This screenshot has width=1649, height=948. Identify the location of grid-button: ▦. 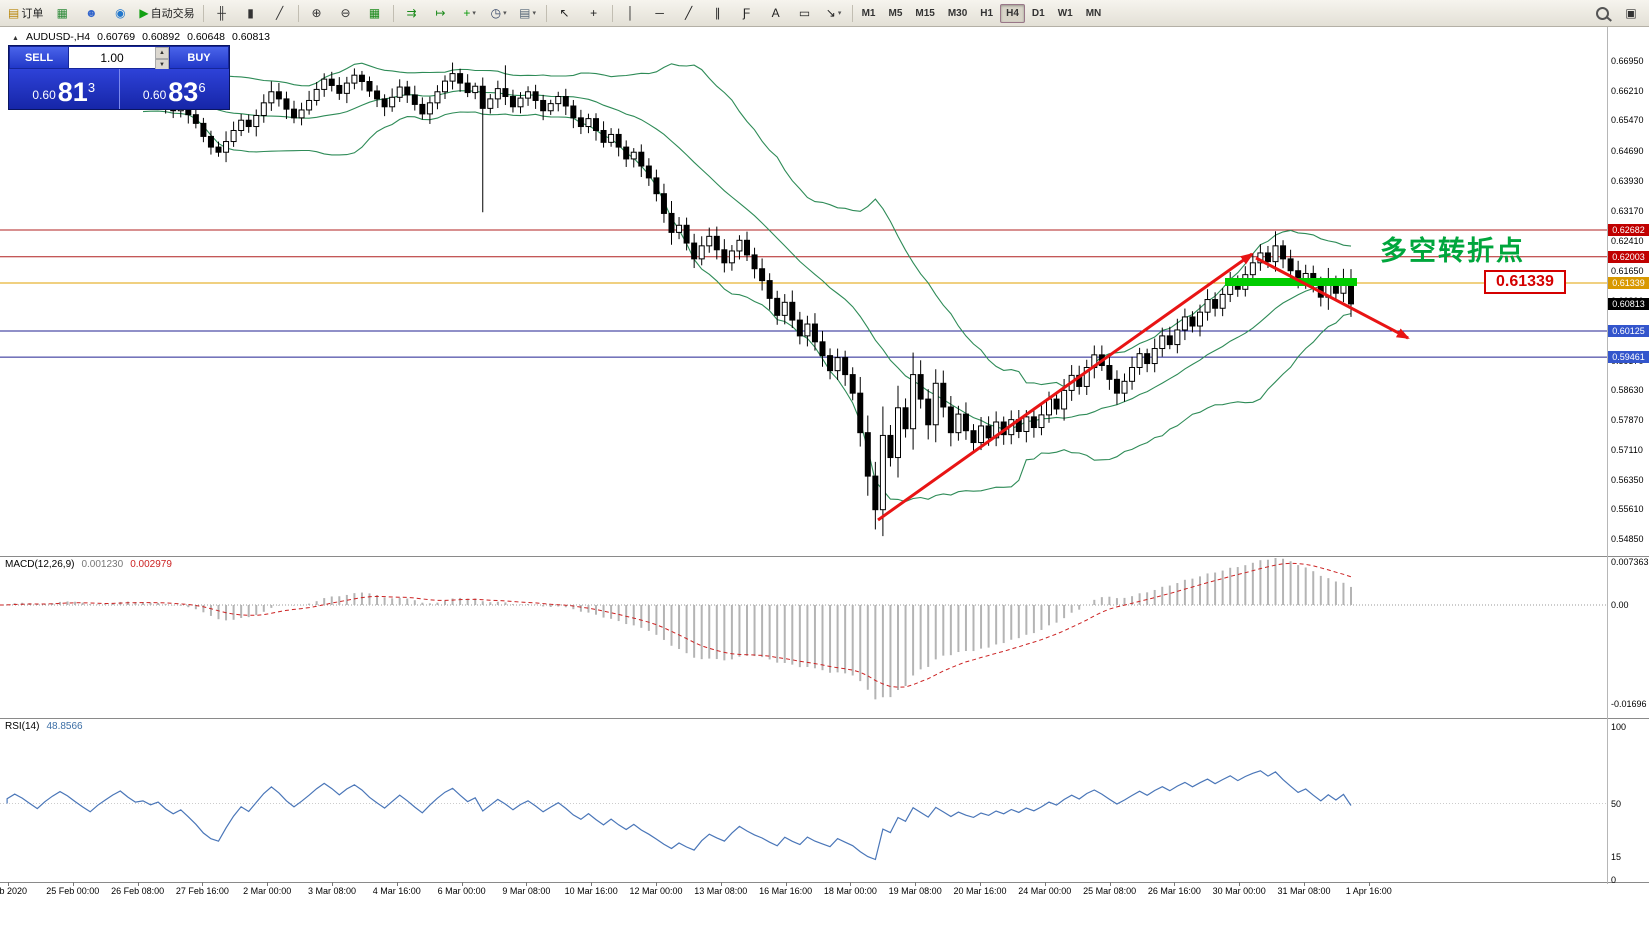
(375, 13).